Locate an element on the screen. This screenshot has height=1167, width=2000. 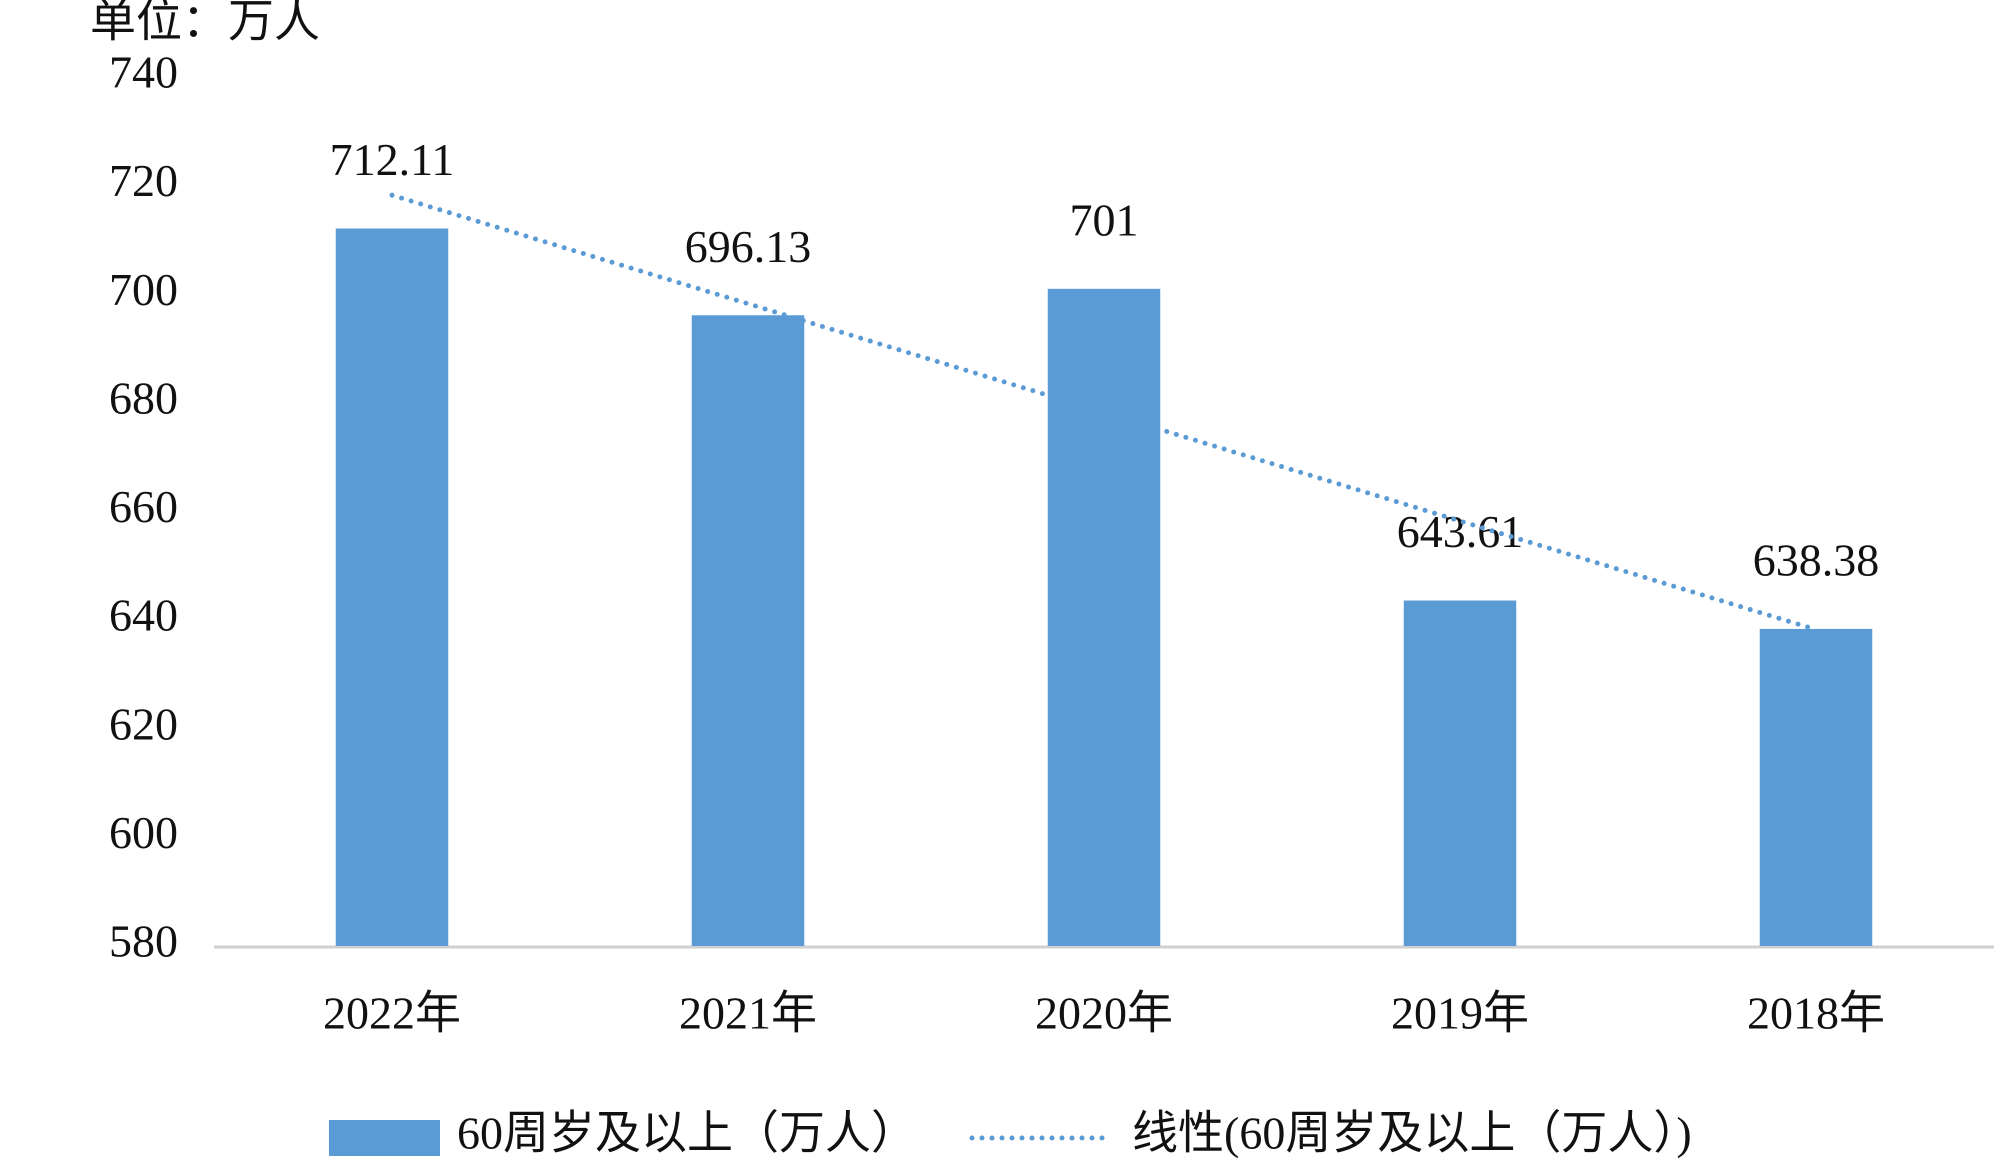
value-label: 643.61 is located at coordinates (1460, 531).